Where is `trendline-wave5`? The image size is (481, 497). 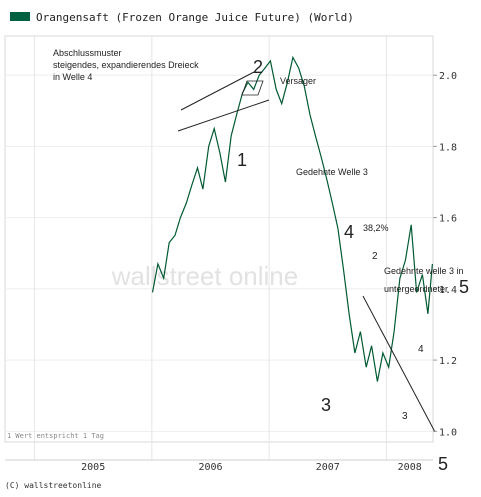 trendline-wave5 is located at coordinates (399, 364).